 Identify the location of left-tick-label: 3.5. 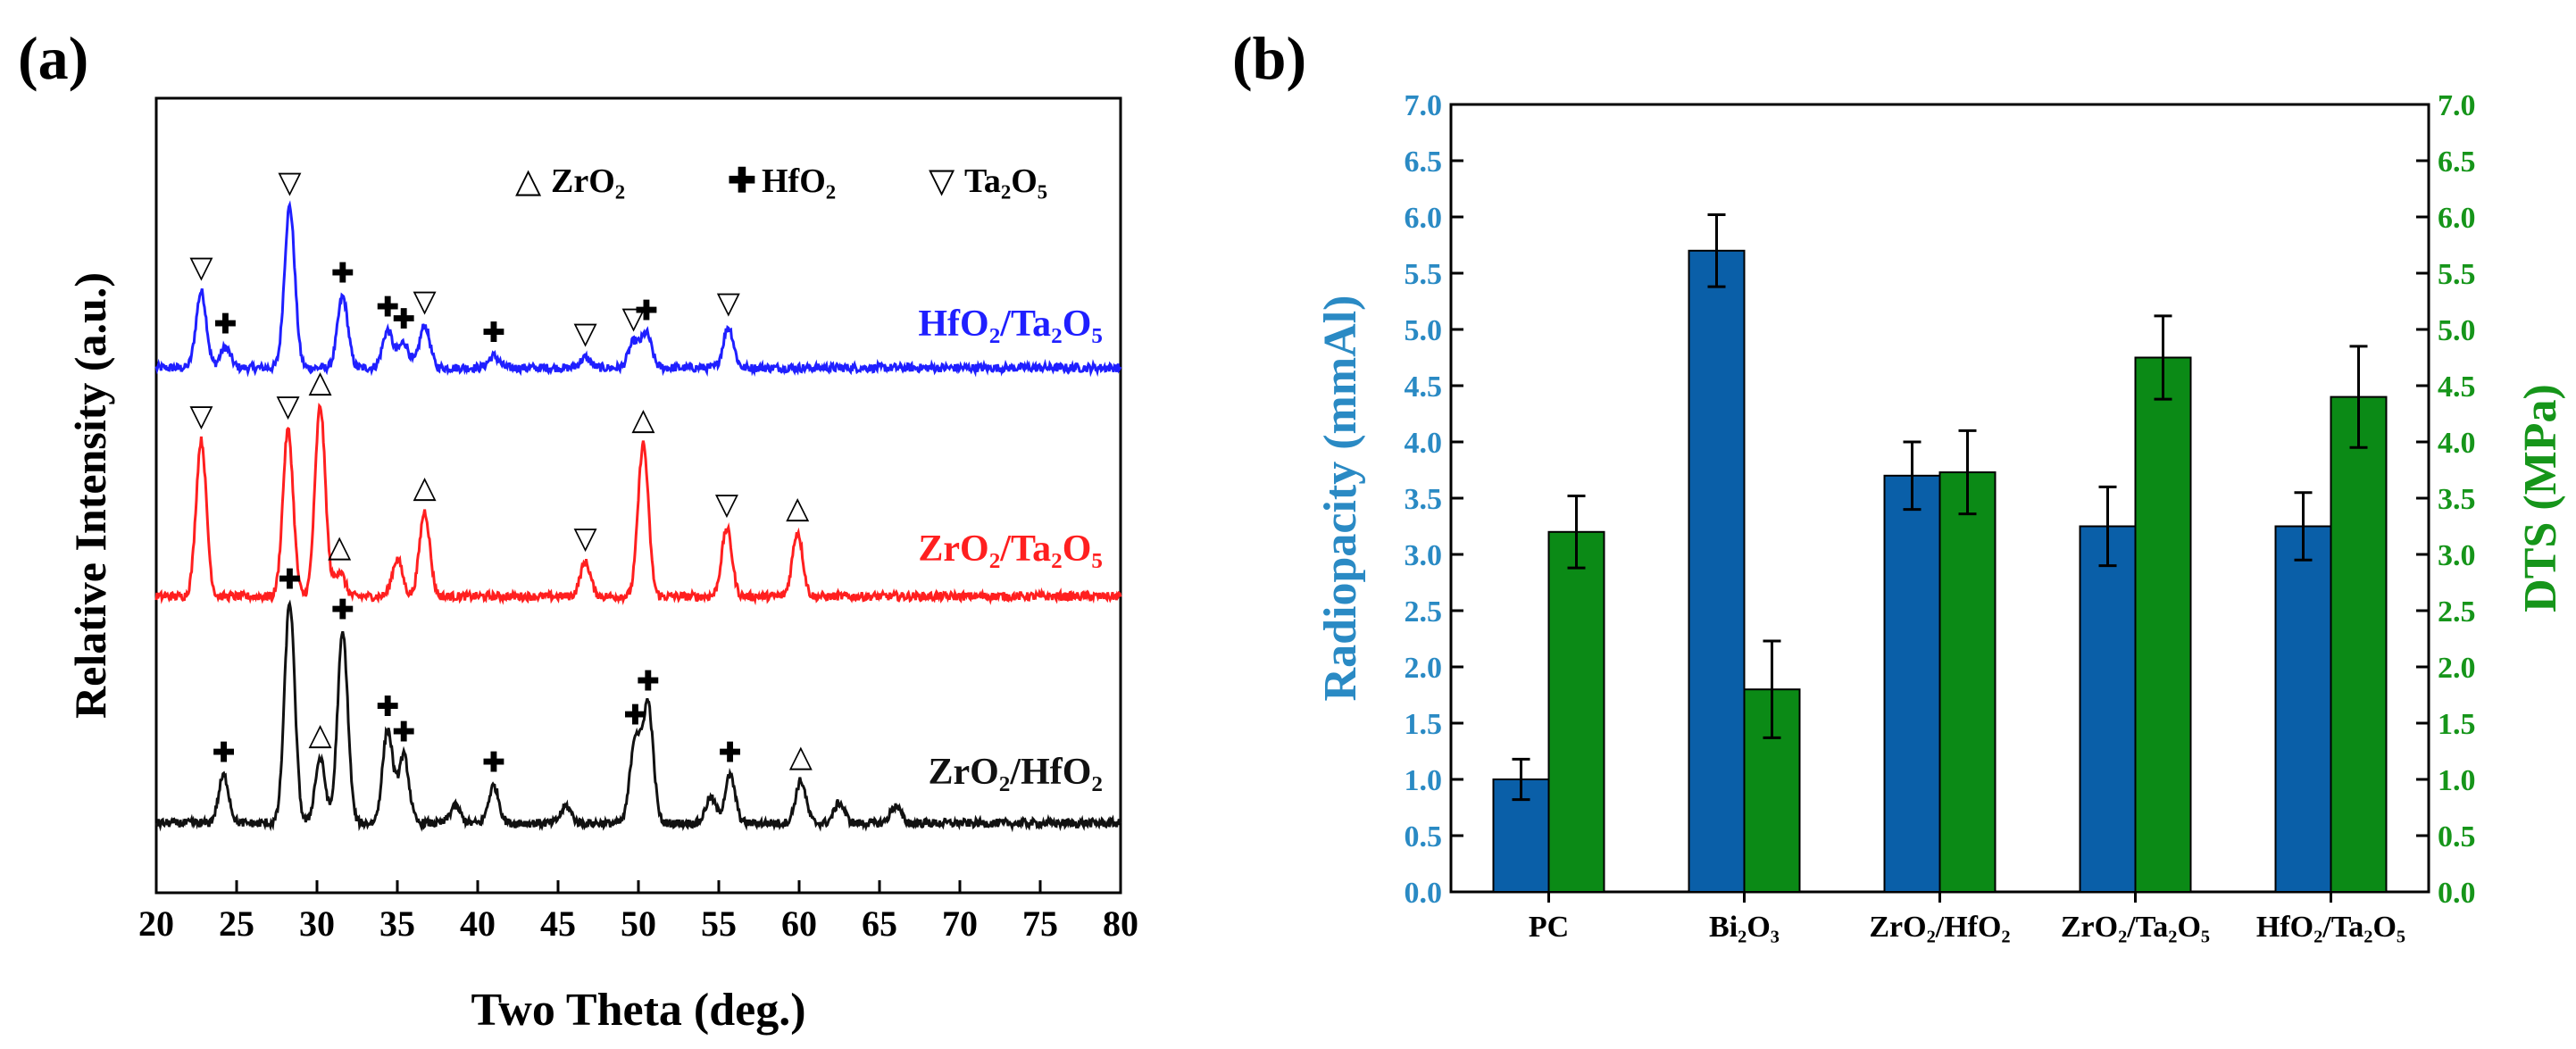
(1424, 499).